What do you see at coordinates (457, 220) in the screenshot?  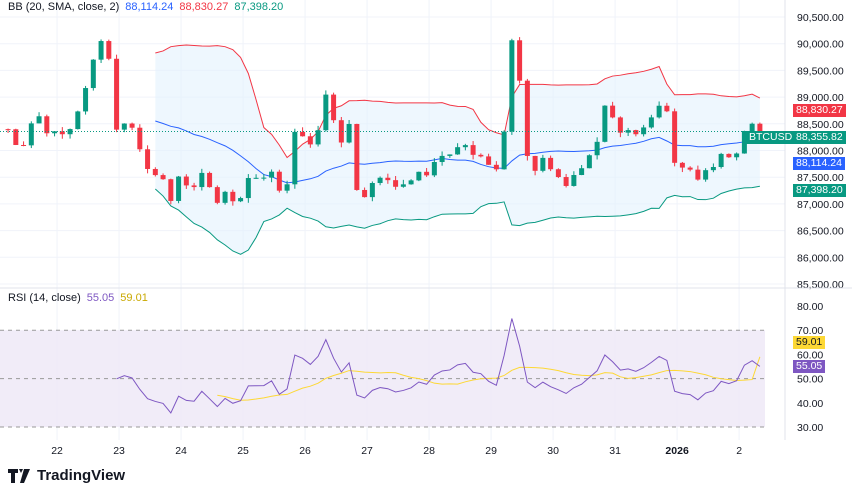 I see `bb-lower-line` at bounding box center [457, 220].